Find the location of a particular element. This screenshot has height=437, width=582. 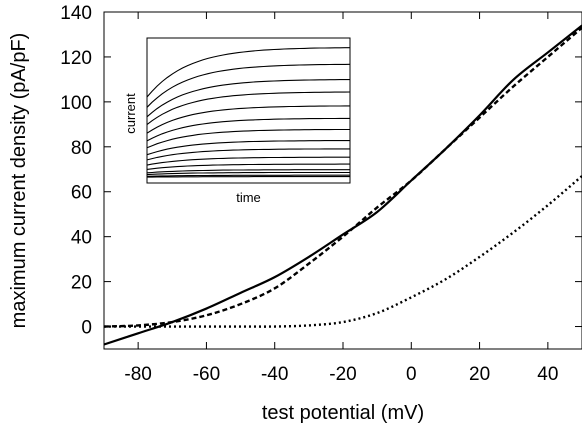

inset-frame is located at coordinates (248, 110).